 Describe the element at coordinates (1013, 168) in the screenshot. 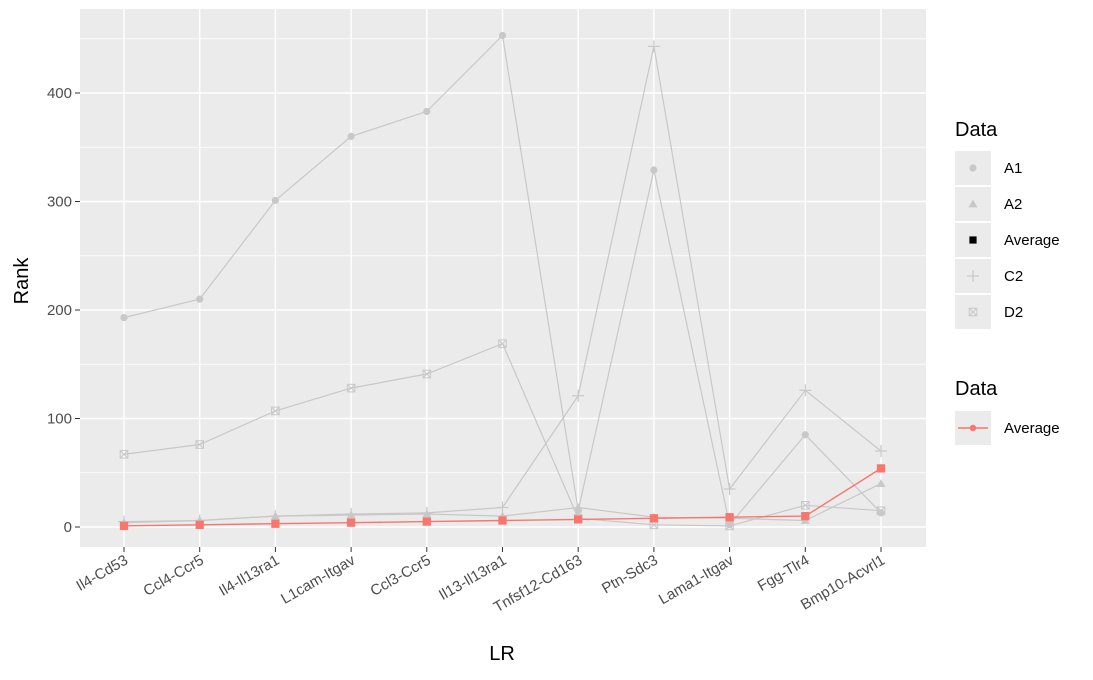

I see `legend-label-a1: A1` at that location.